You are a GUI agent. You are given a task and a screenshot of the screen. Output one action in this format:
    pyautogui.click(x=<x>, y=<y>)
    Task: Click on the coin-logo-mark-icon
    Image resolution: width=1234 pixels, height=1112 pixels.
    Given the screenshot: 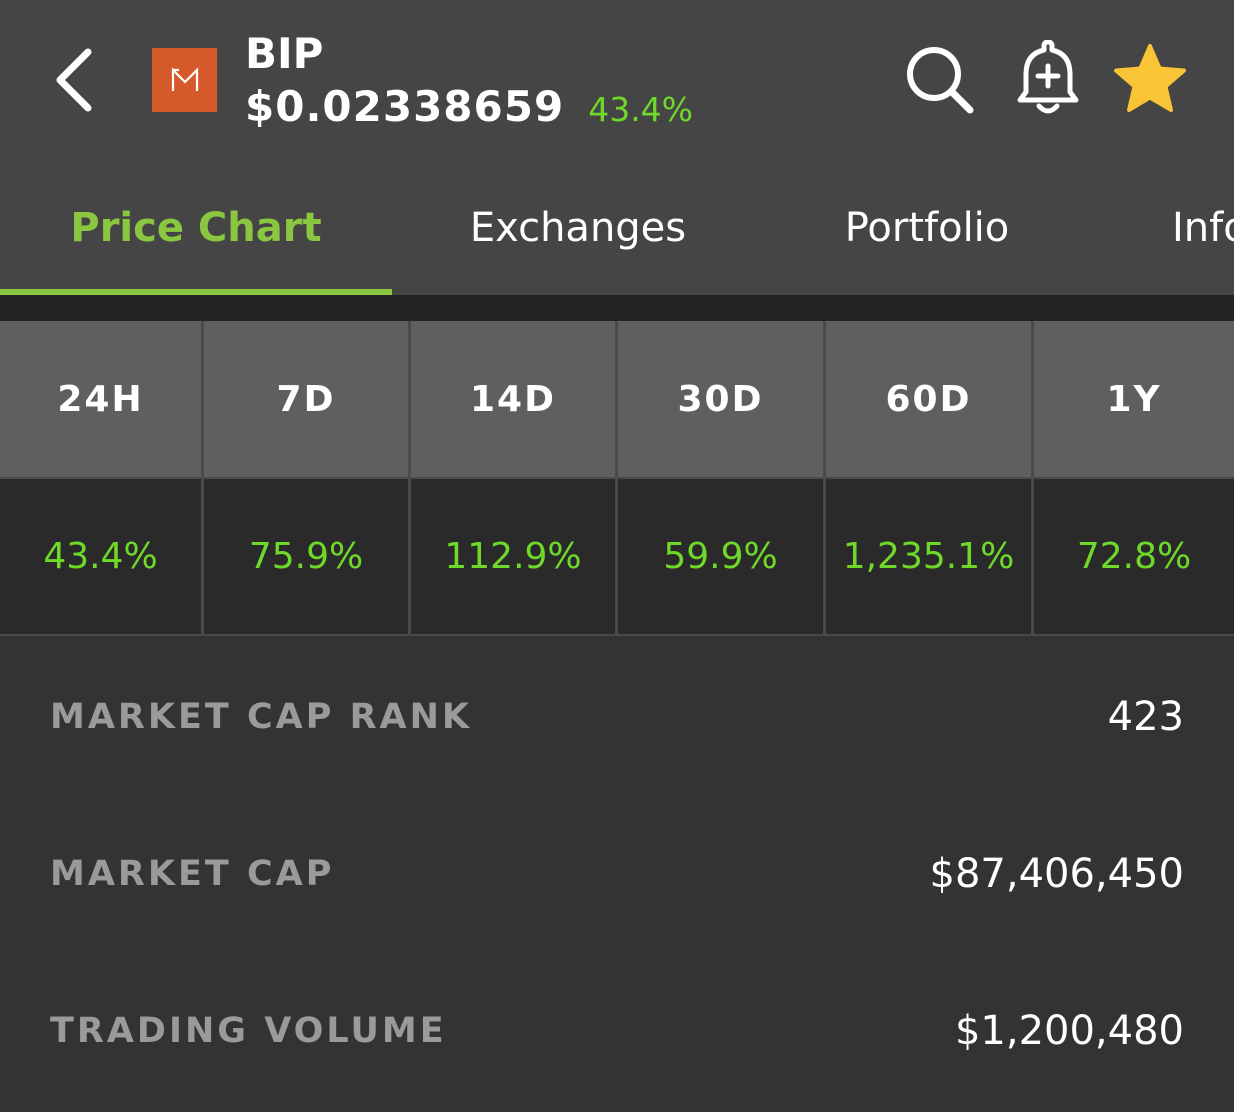 What is the action you would take?
    pyautogui.click(x=184, y=79)
    